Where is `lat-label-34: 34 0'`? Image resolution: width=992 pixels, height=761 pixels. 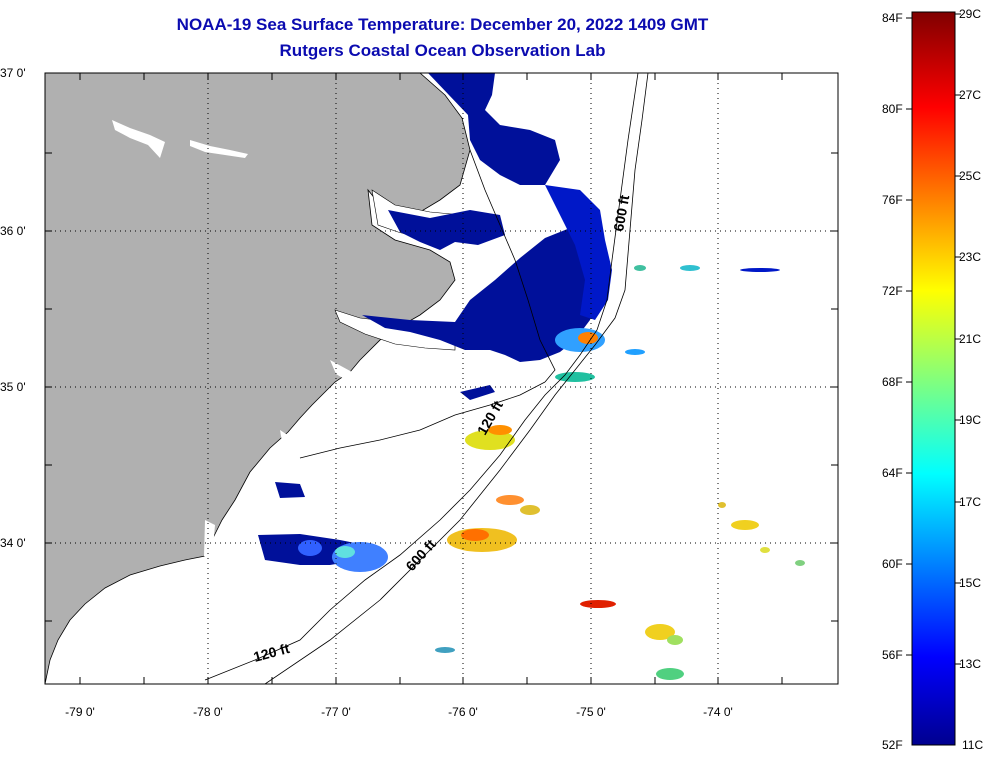
lat-label-34: 34 0' is located at coordinates (13, 543).